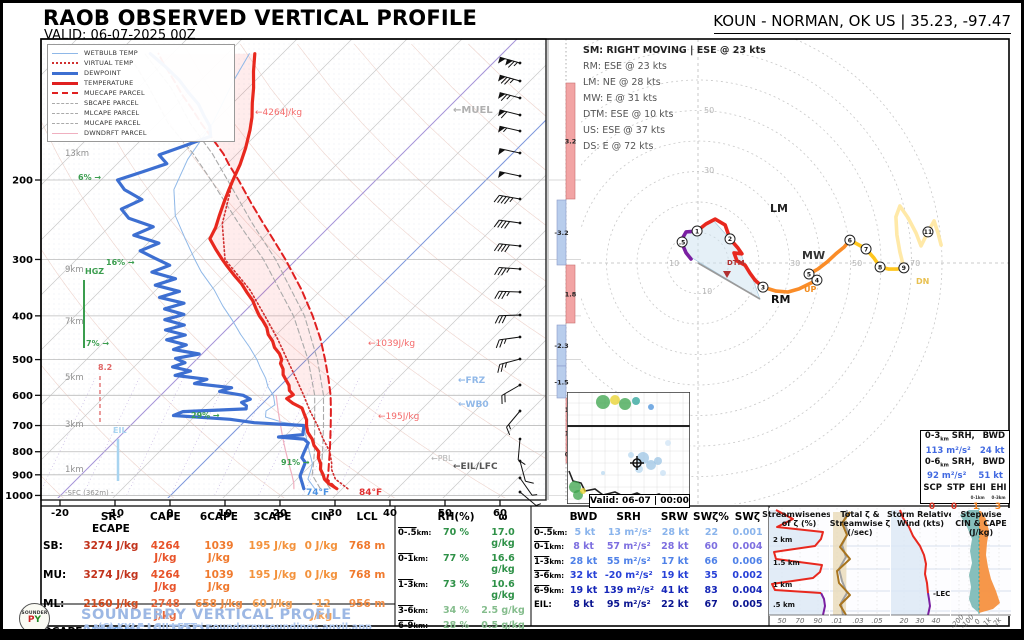 The image size is (1024, 640). Describe the element at coordinates (114, 93) in the screenshot. I see `legend-item-label: MUECAPE PARCEL` at that location.